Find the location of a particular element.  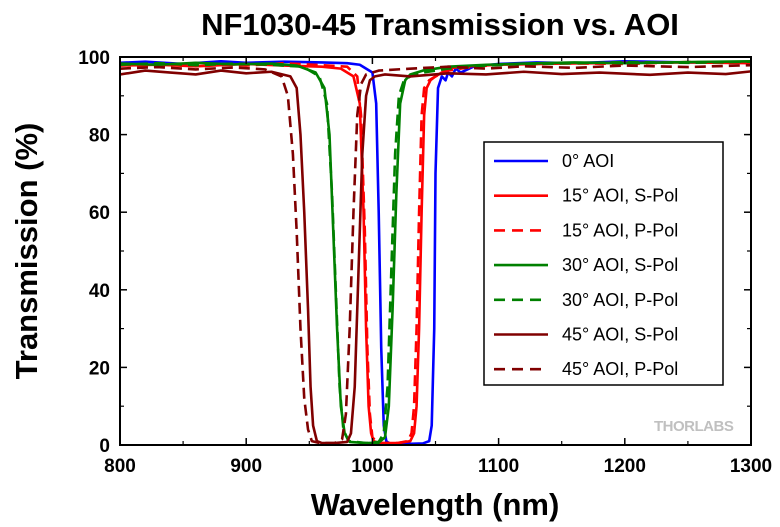

legend-entry-label: 45° AOI, P-Pol is located at coordinates (620, 369).